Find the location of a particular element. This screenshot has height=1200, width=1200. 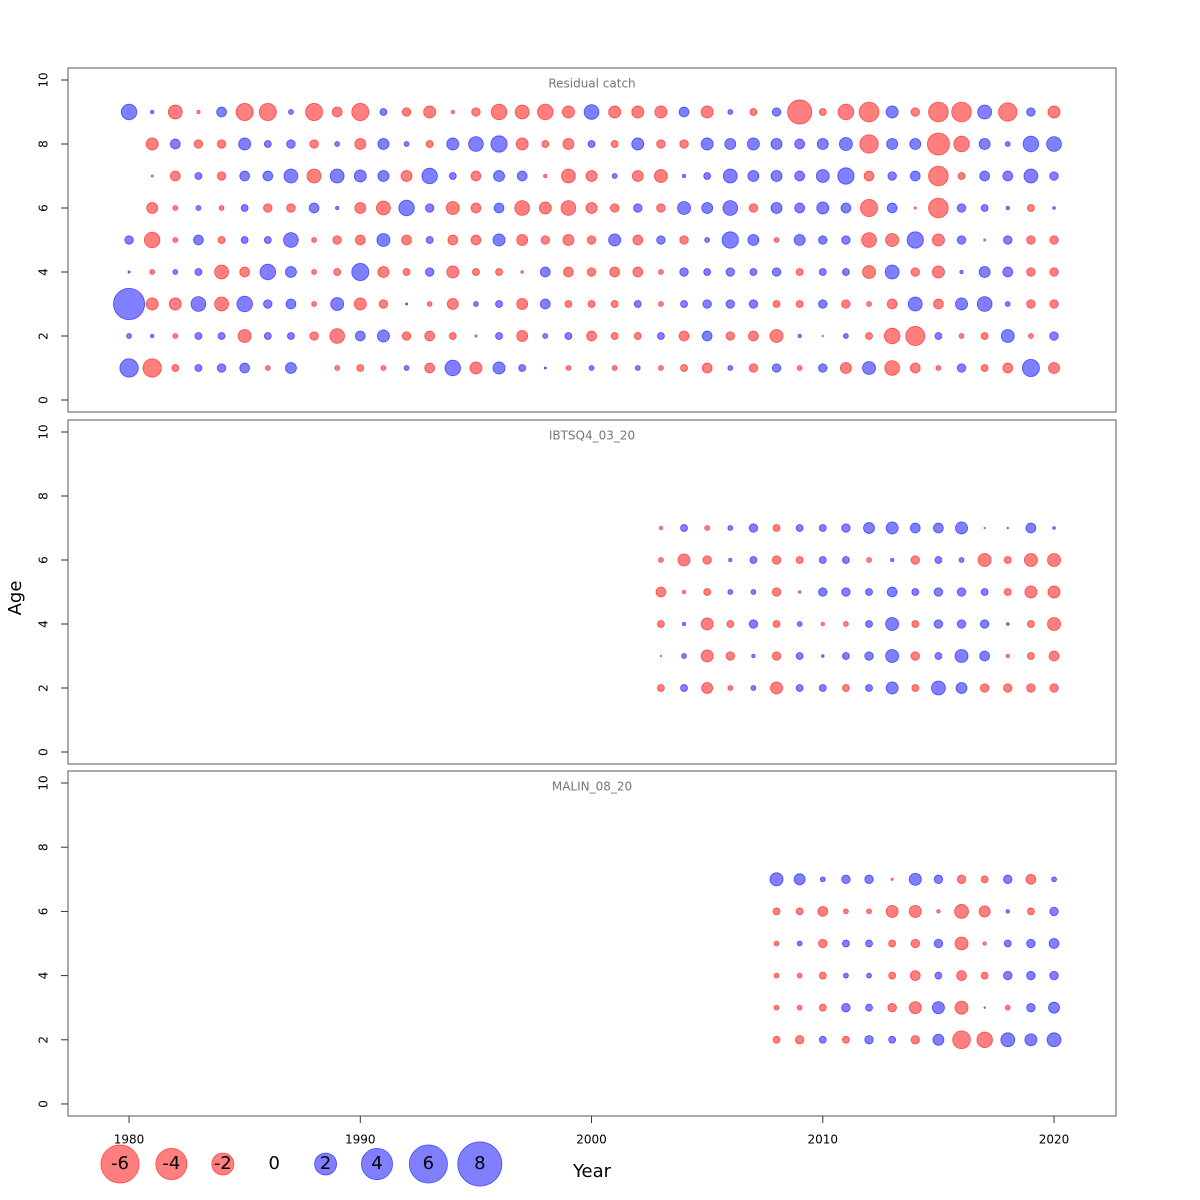

y-tick-label: 8 is located at coordinates (44, 496).